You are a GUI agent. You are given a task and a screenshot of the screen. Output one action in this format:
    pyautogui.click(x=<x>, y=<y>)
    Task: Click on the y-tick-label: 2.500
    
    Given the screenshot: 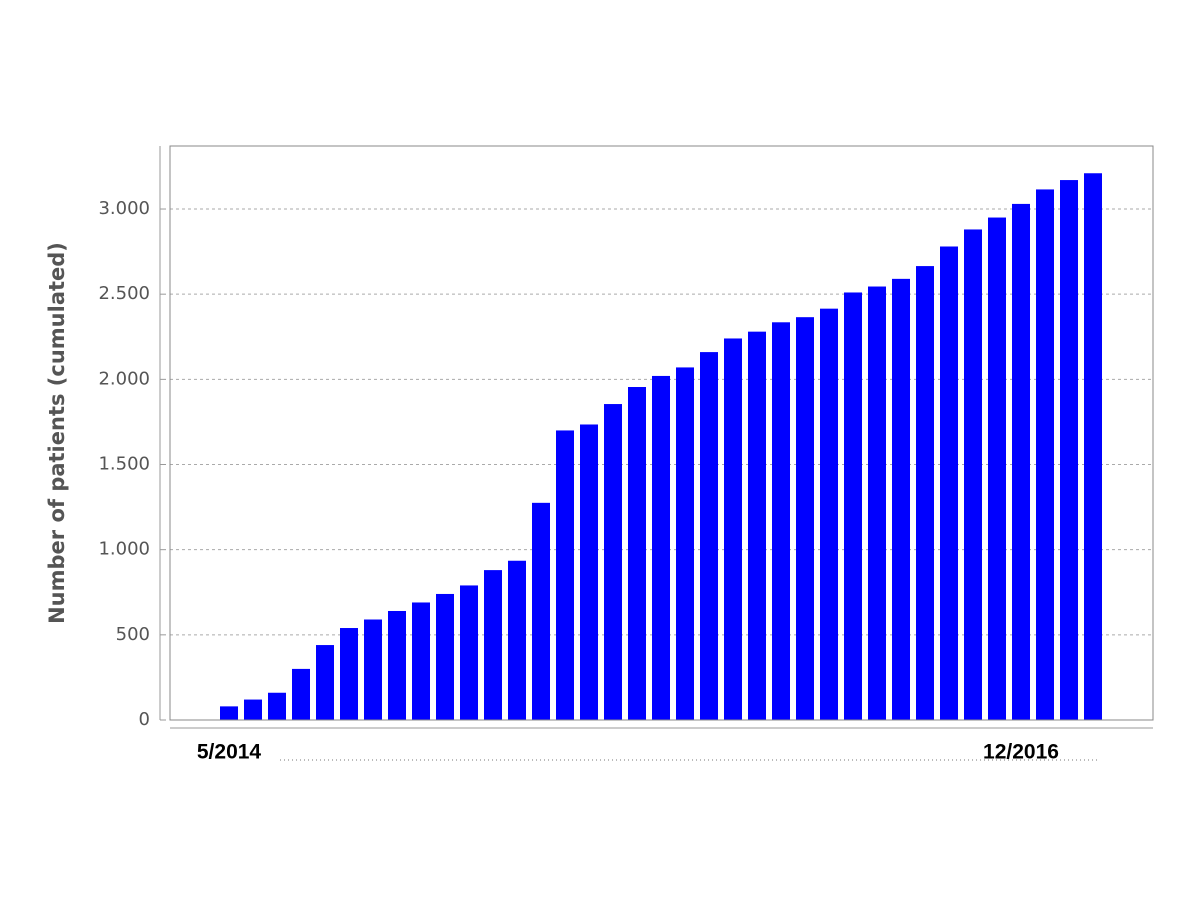 What is the action you would take?
    pyautogui.click(x=124, y=293)
    